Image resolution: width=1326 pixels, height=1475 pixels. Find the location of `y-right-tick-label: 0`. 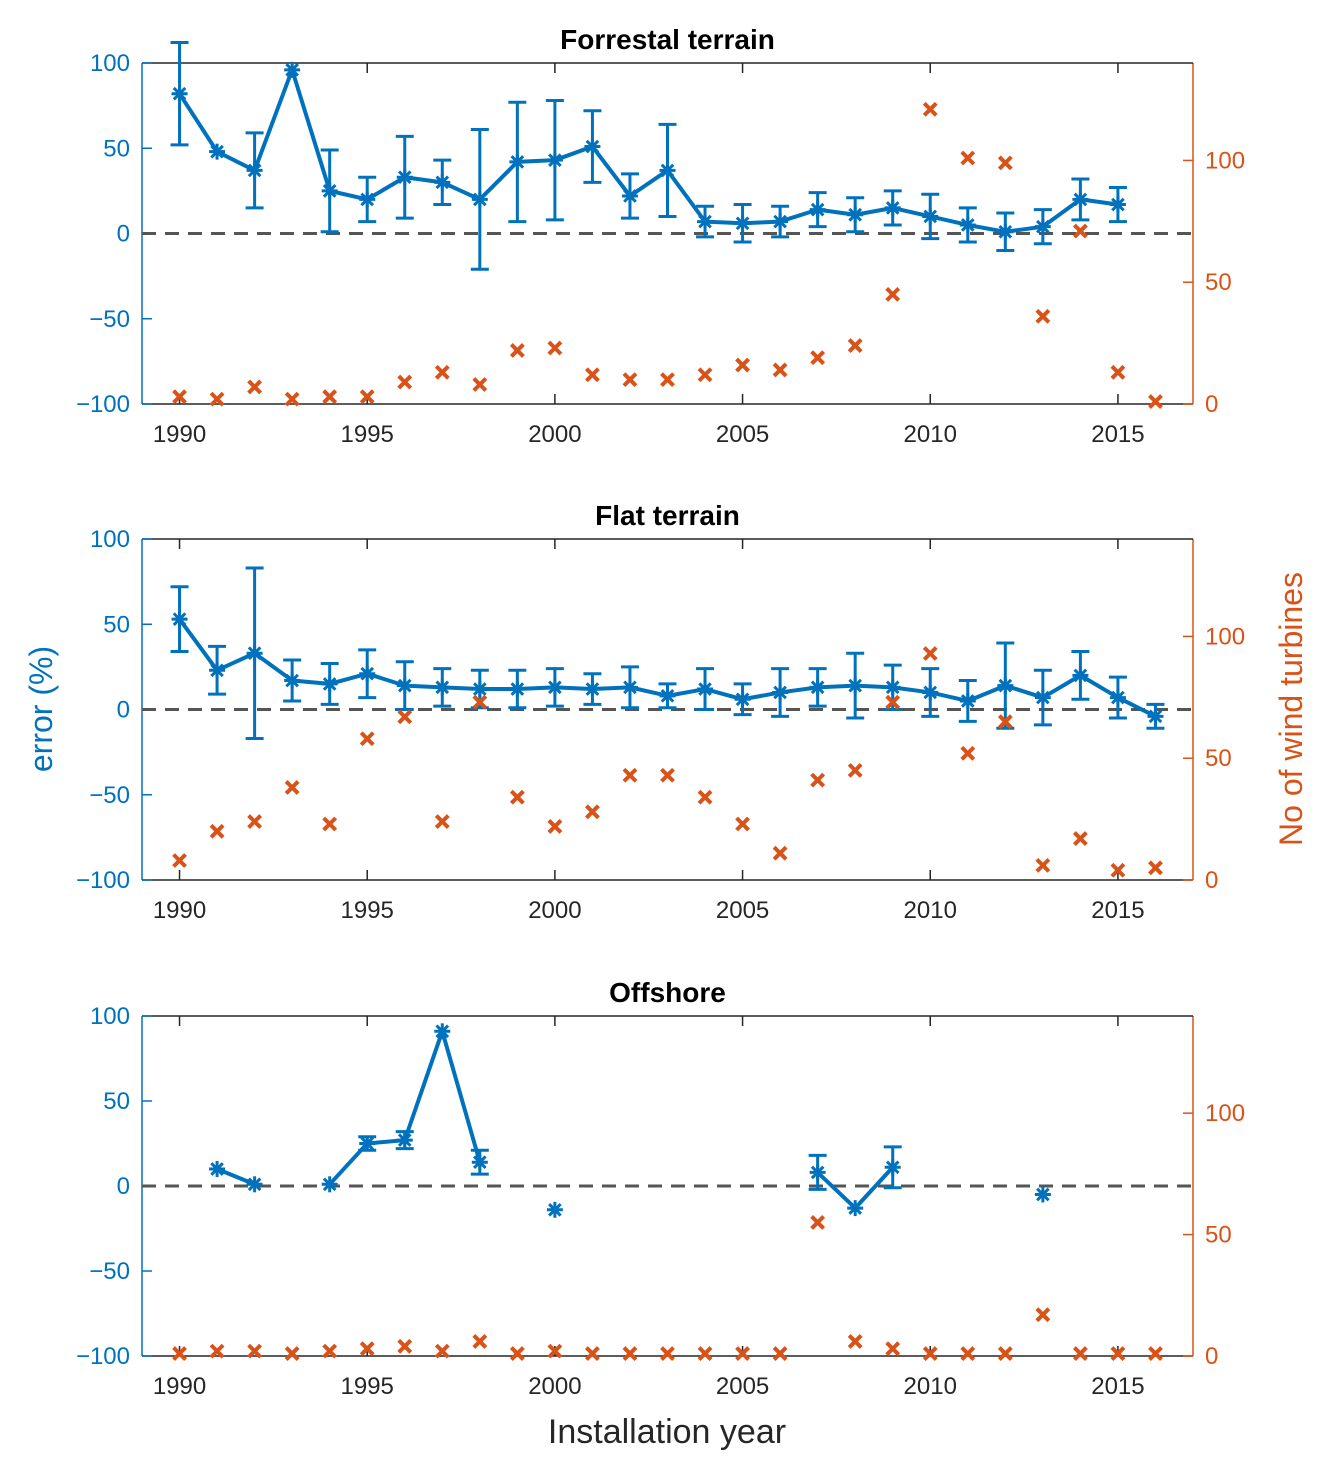

y-right-tick-label: 0 is located at coordinates (1211, 880).